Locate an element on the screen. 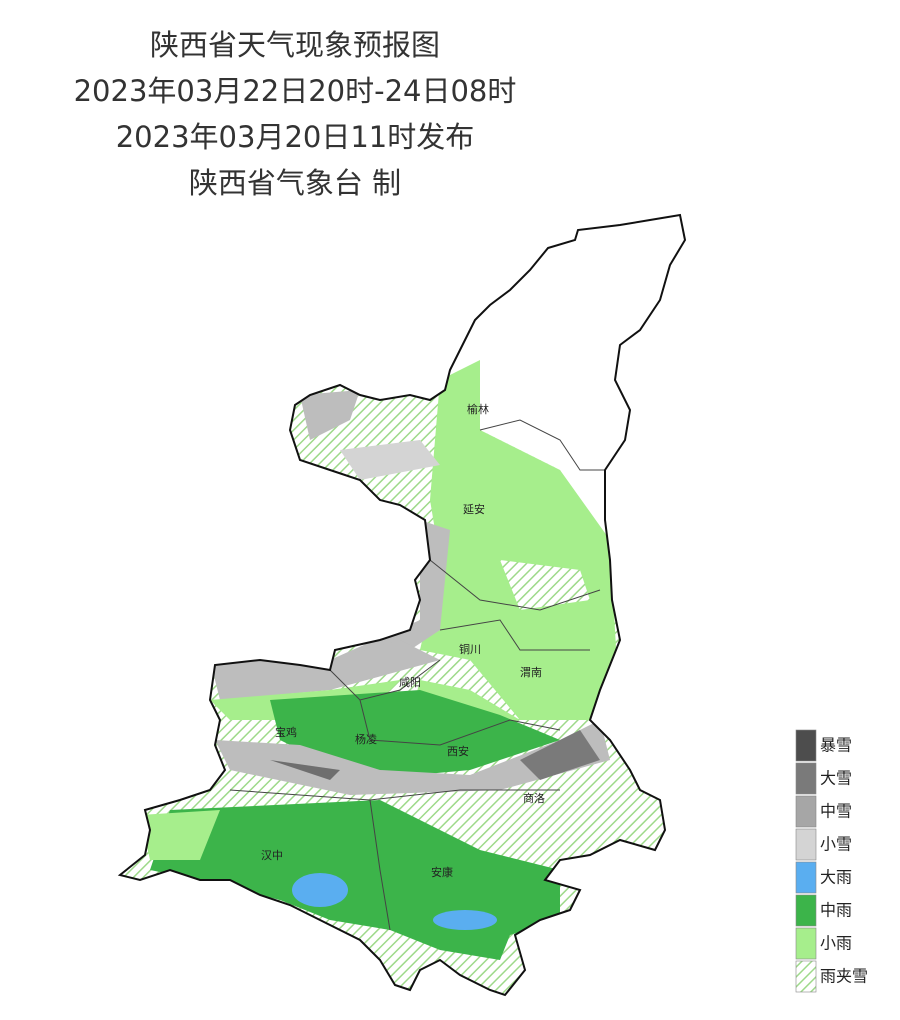  subtitle: 2023年03月22日20时-24日08时 is located at coordinates (295, 91).